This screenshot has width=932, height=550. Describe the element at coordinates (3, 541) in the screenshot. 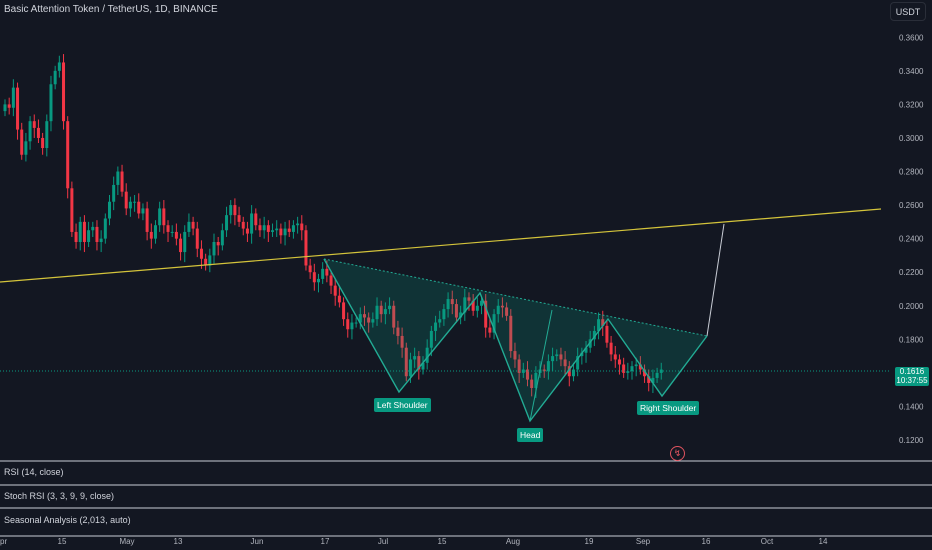

I see `time-tick-label: pr` at that location.